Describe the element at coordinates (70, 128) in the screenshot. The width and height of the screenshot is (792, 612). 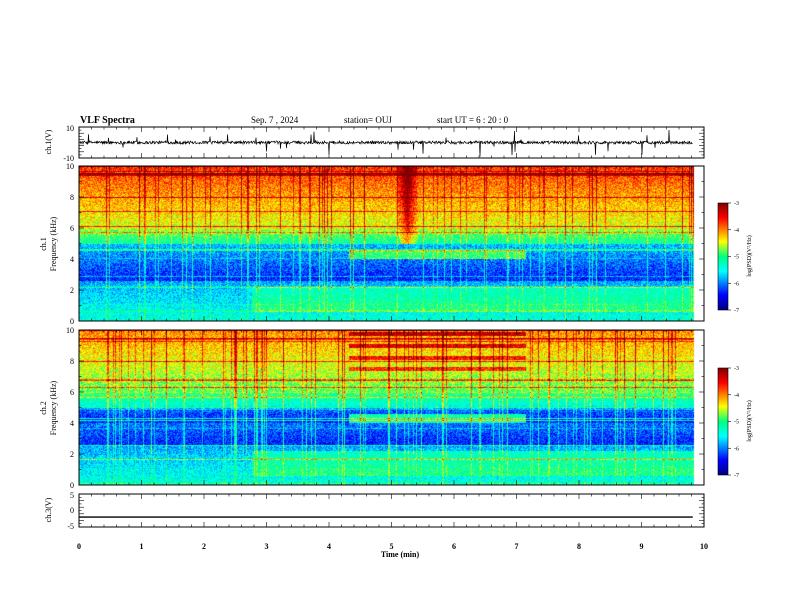
I see `ch1-ytick-top: 10` at that location.